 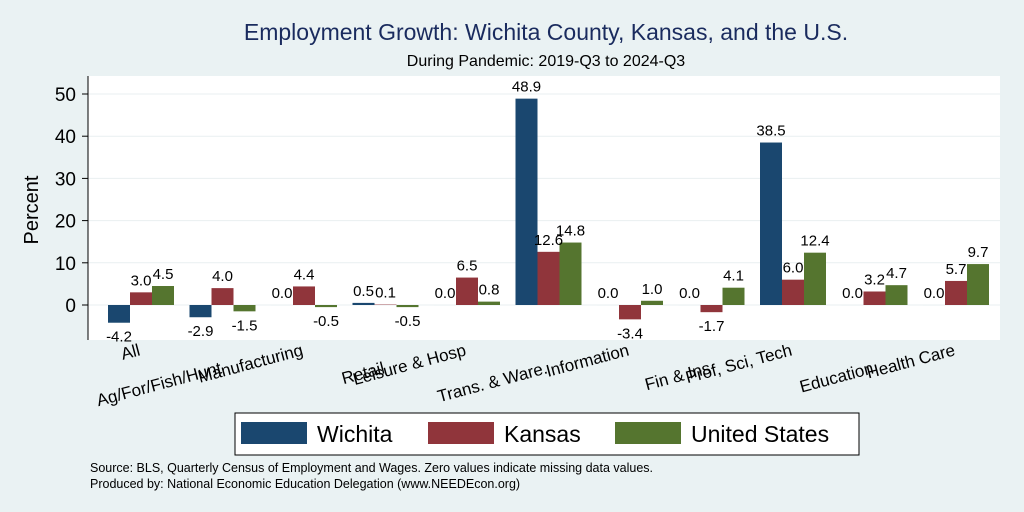 What do you see at coordinates (814, 241) in the screenshot?
I see `data-label-united-states-prof-sci-tech: 12.4` at bounding box center [814, 241].